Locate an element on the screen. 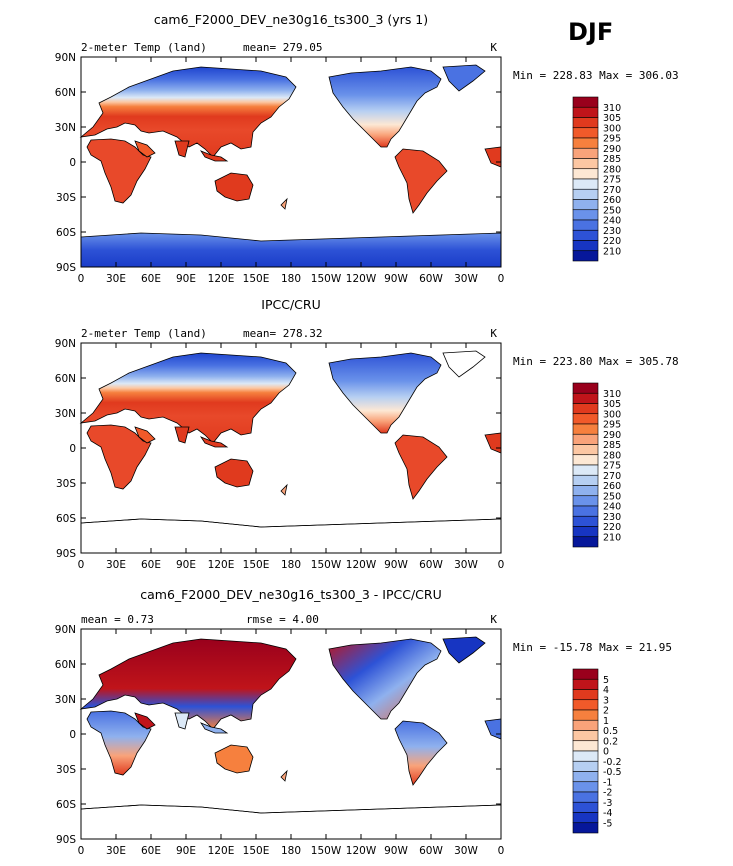 This screenshot has width=733, height=866. y-tick-label: 60S is located at coordinates (66, 519).